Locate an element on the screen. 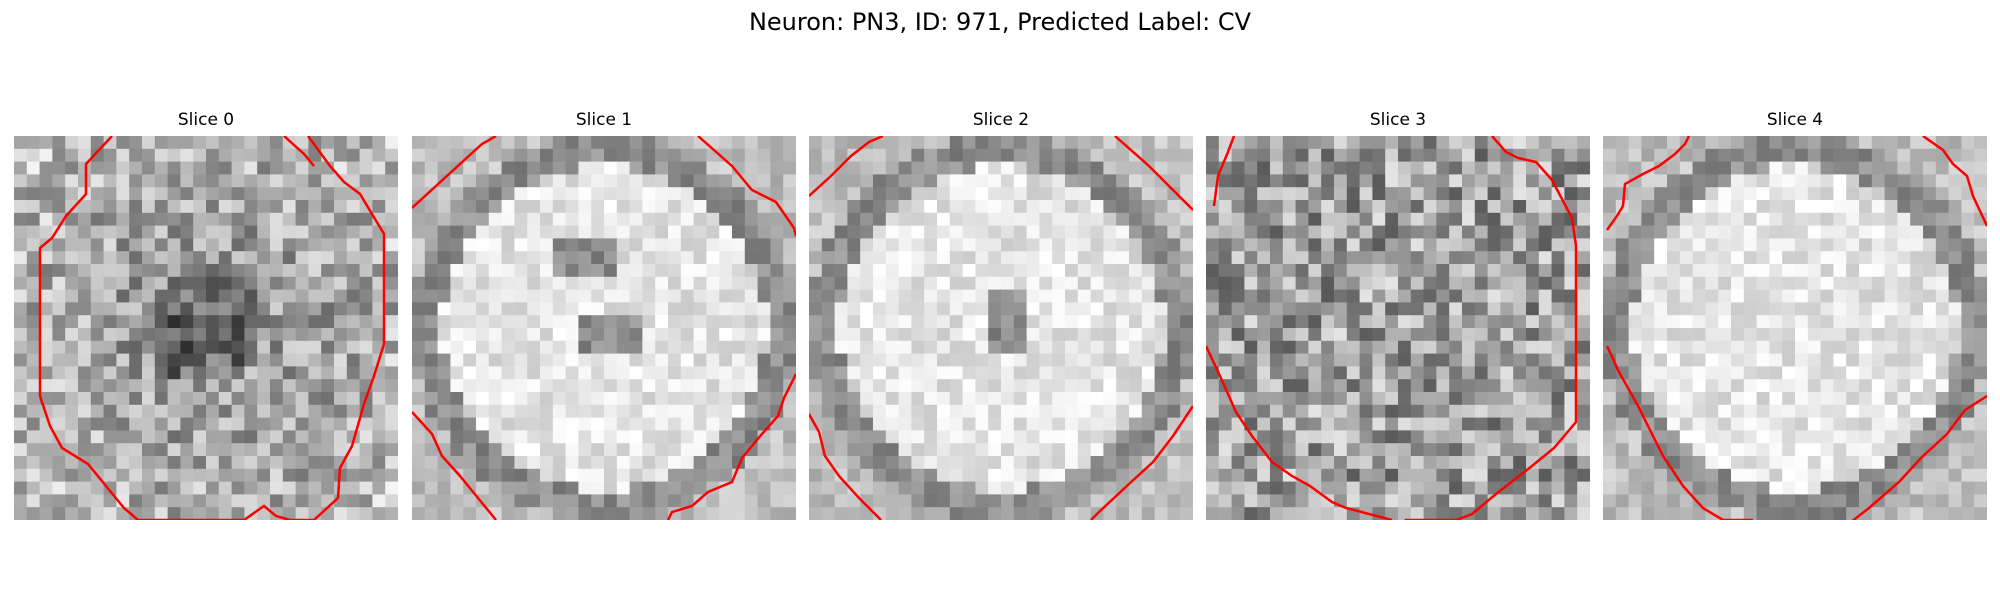 This screenshot has height=600, width=2000. slice-title-3: Slice 3 is located at coordinates (1398, 120).